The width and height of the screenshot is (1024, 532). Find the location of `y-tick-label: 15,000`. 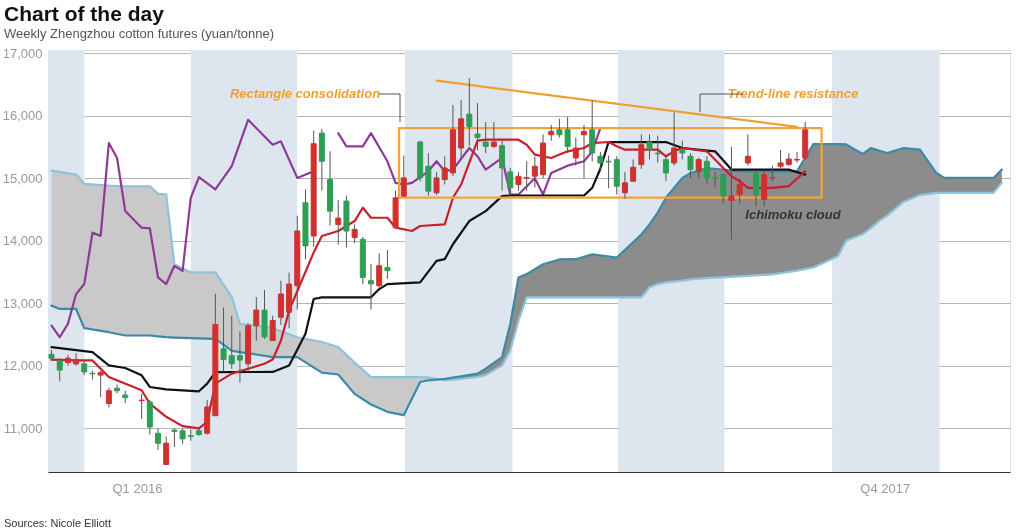

y-tick-label: 15,000 is located at coordinates (22, 178).